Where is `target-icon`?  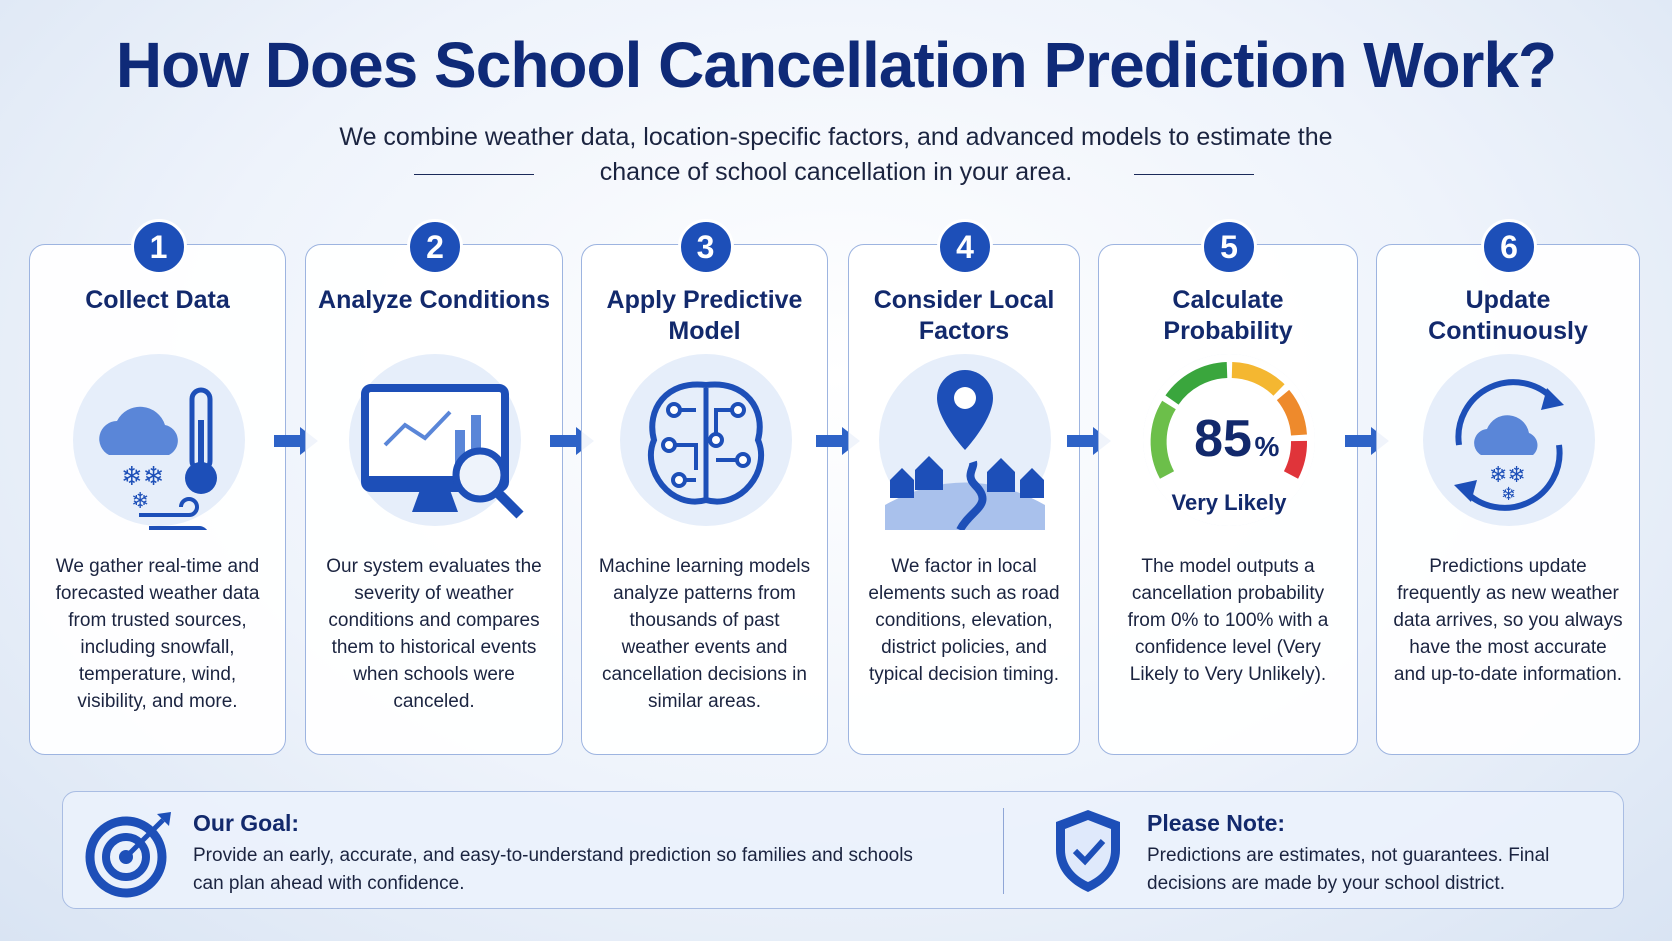
target-icon is located at coordinates (128, 855).